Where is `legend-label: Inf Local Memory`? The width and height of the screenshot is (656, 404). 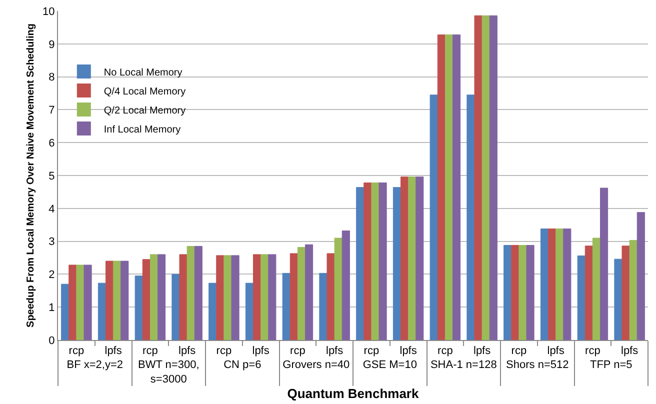
legend-label: Inf Local Memory is located at coordinates (142, 130).